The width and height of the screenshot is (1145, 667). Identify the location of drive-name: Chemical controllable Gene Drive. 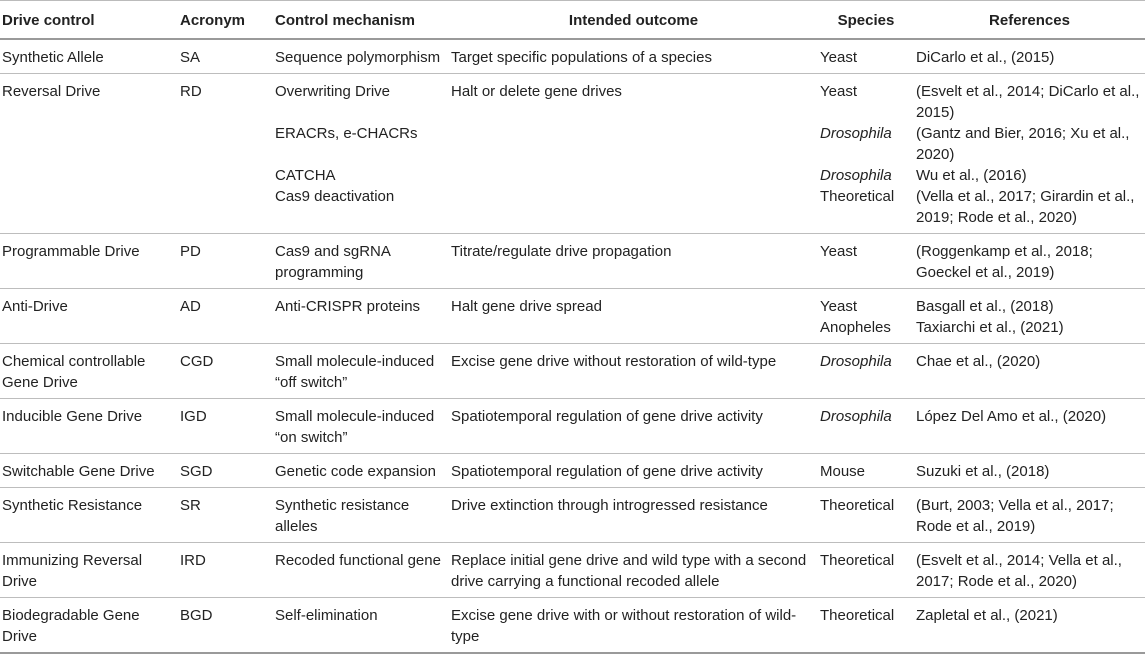
(89, 371).